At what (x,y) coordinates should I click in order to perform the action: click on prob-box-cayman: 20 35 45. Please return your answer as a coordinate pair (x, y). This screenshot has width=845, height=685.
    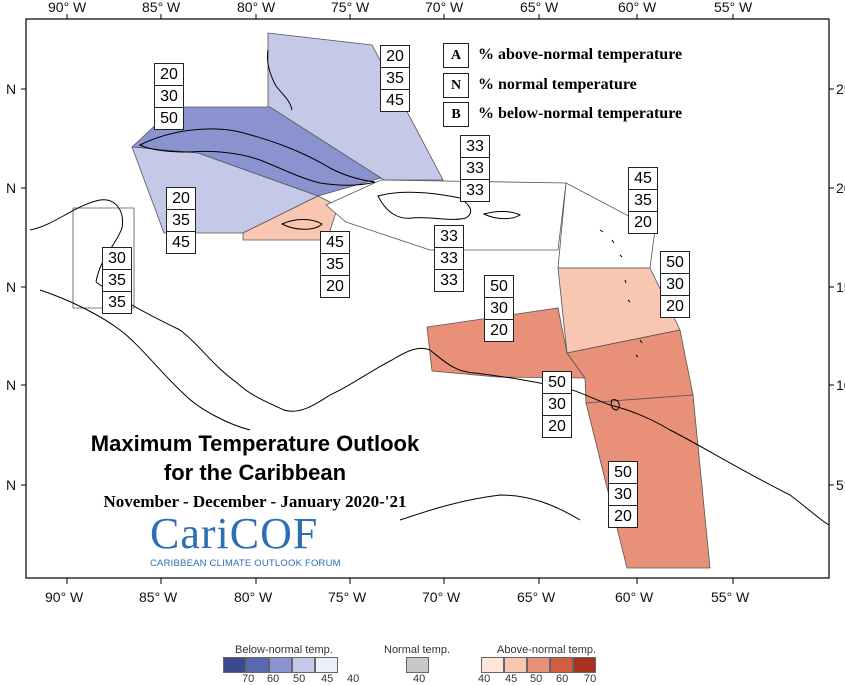
    Looking at the image, I should click on (181, 220).